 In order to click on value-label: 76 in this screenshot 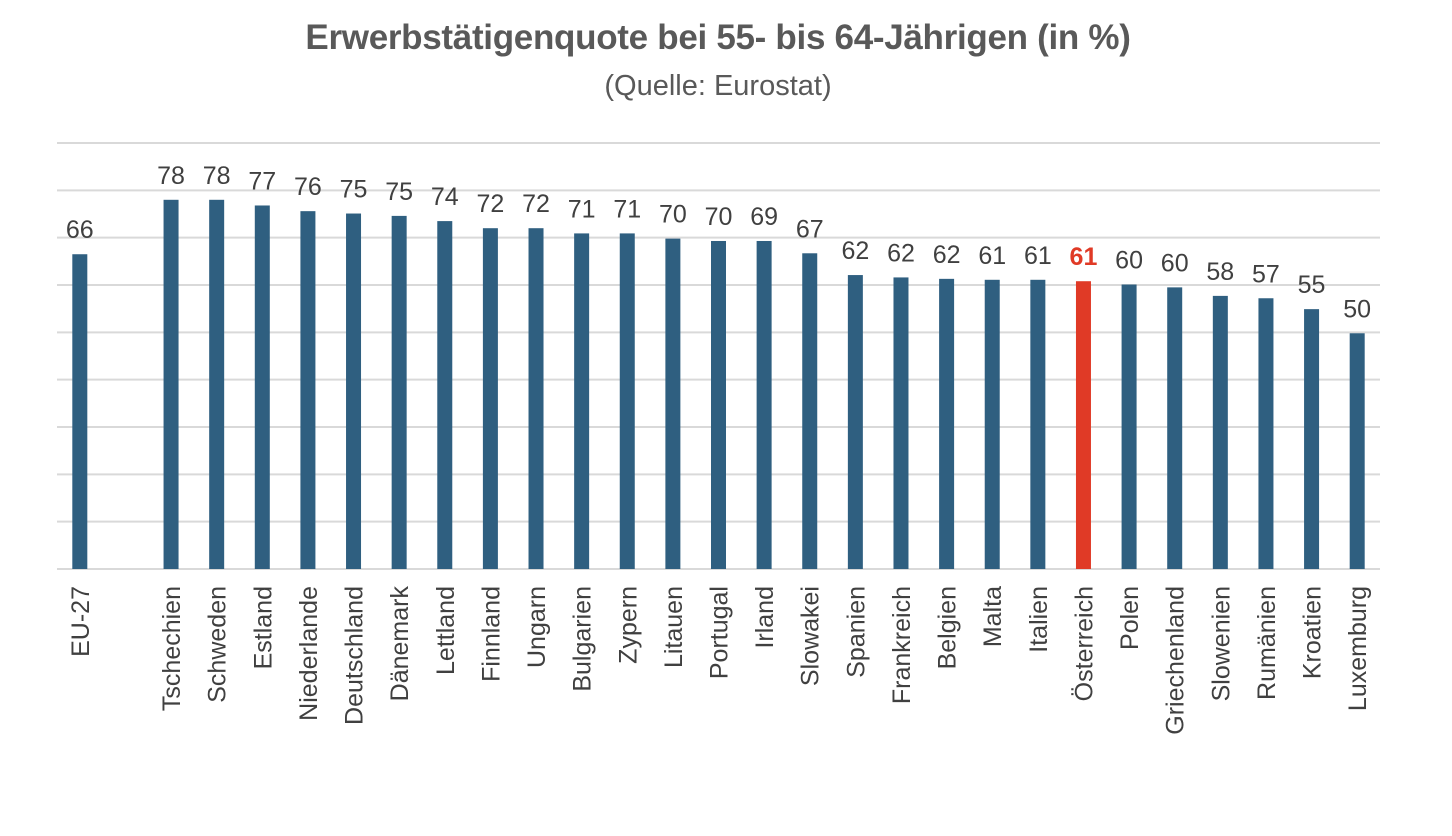, I will do `click(308, 187)`.